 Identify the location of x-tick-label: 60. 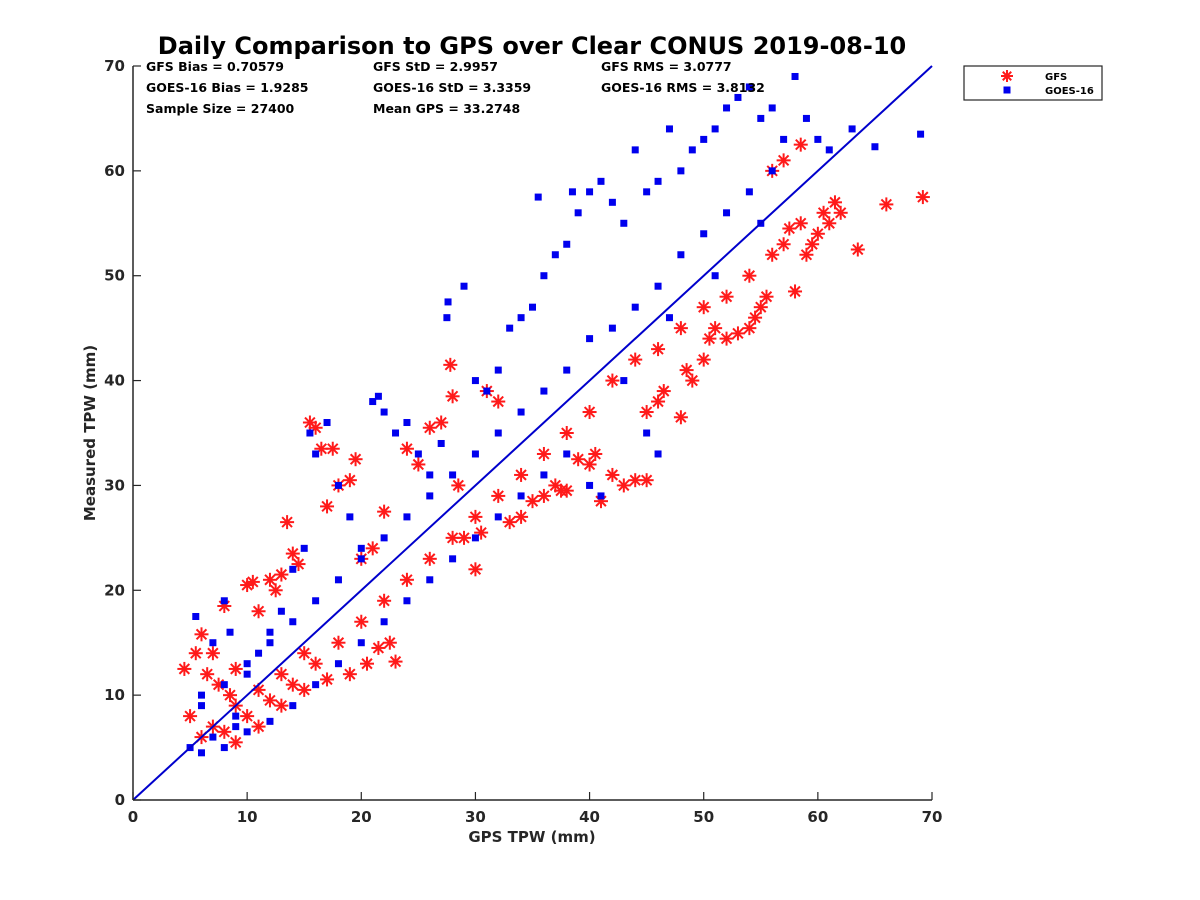
(817, 817).